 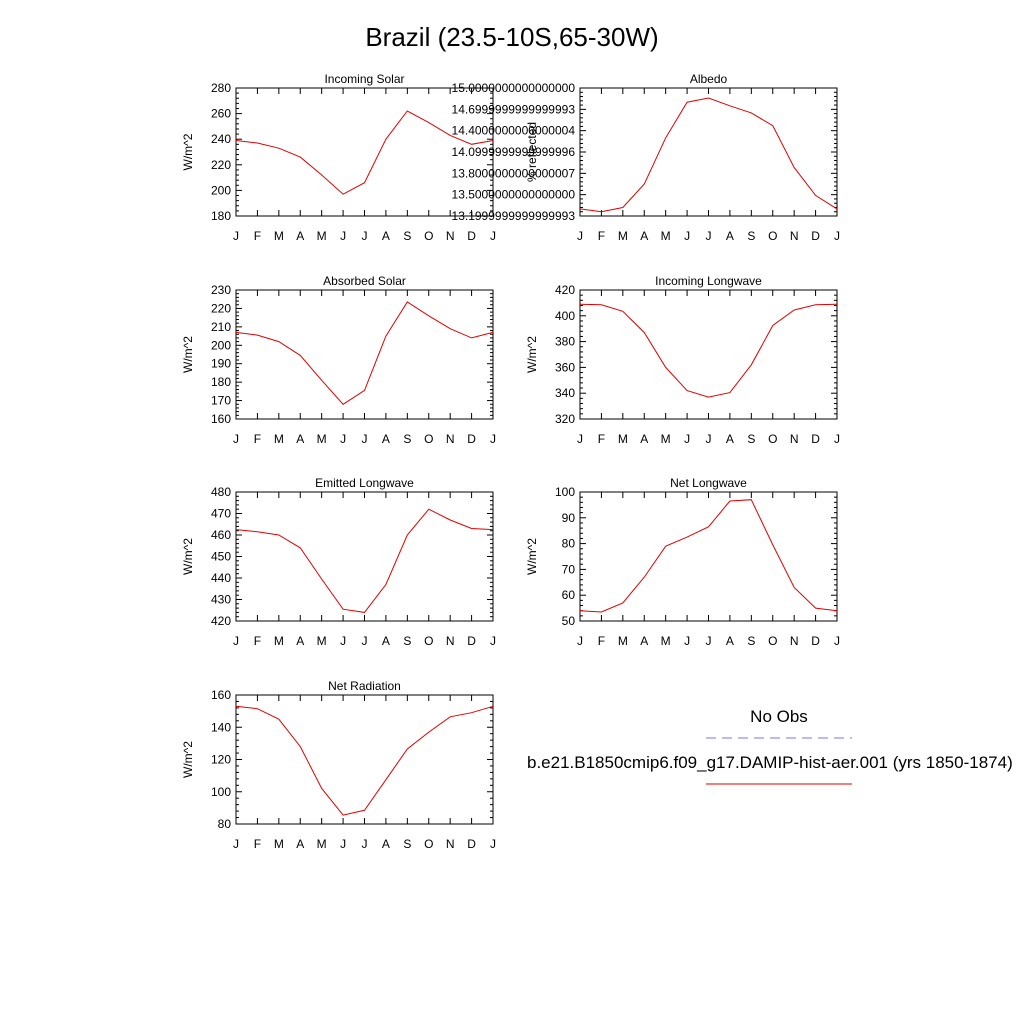 I want to click on panel-title: Incoming Longwave, so click(x=708, y=281).